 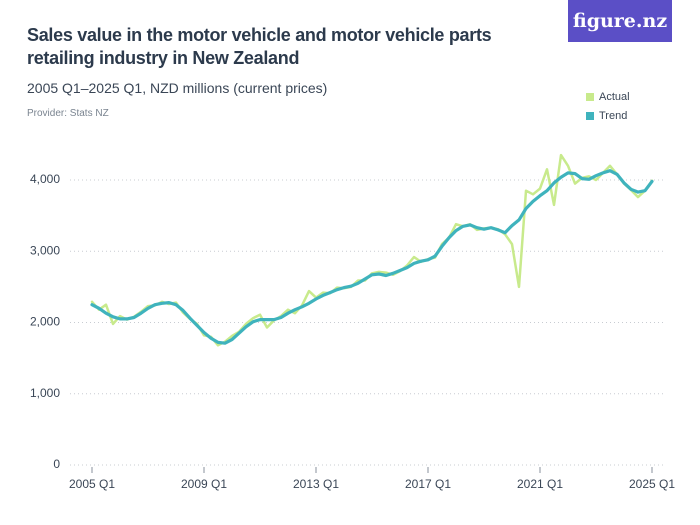 What do you see at coordinates (613, 116) in the screenshot?
I see `legend-label: Trend` at bounding box center [613, 116].